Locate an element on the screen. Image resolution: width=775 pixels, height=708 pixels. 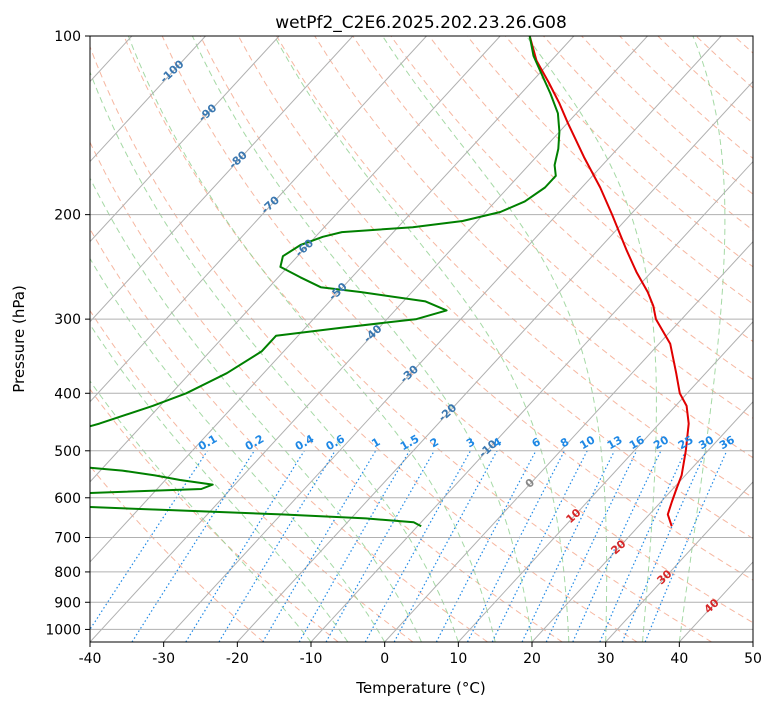
x-tick-label: 20 is located at coordinates (532, 659).